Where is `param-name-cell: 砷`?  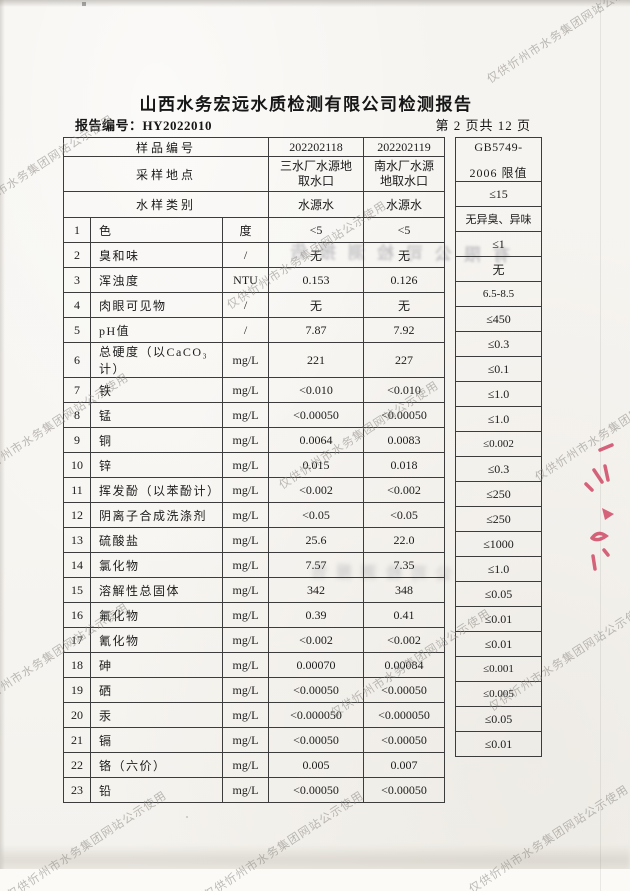
param-name-cell: 砷 is located at coordinates (156, 665).